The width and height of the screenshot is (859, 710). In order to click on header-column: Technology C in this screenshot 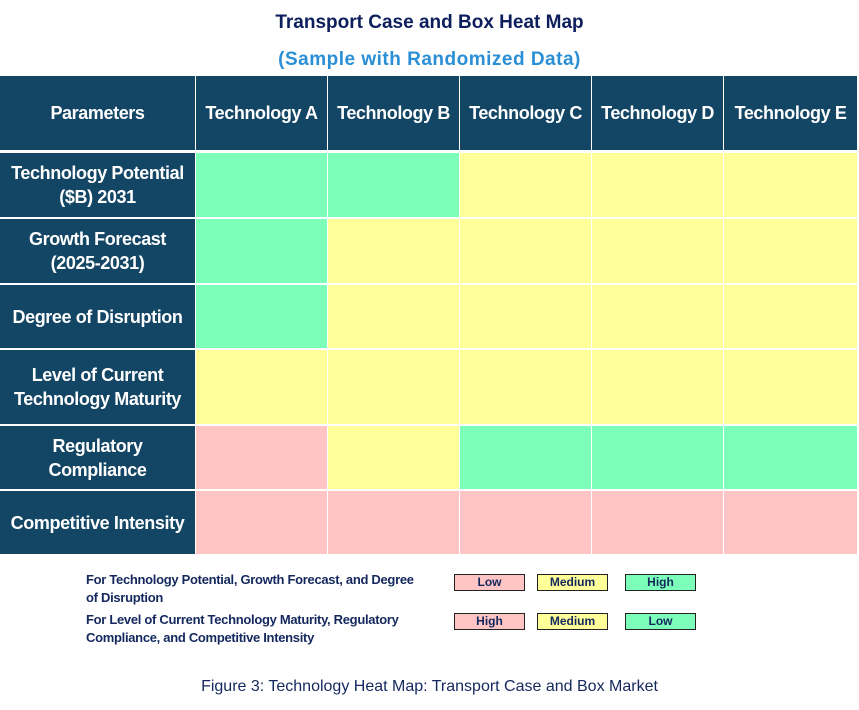, I will do `click(525, 113)`.